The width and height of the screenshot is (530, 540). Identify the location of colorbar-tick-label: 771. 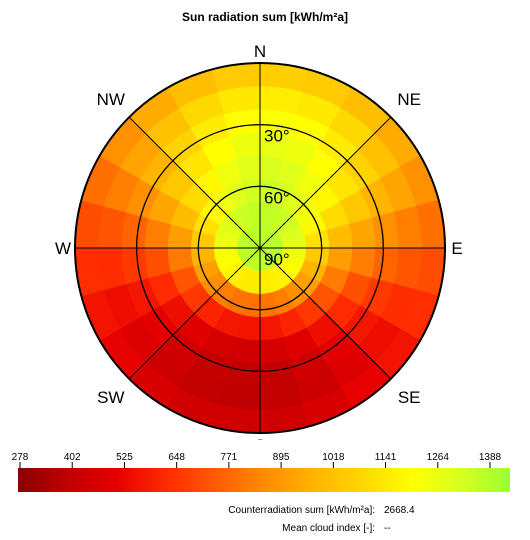
(229, 457).